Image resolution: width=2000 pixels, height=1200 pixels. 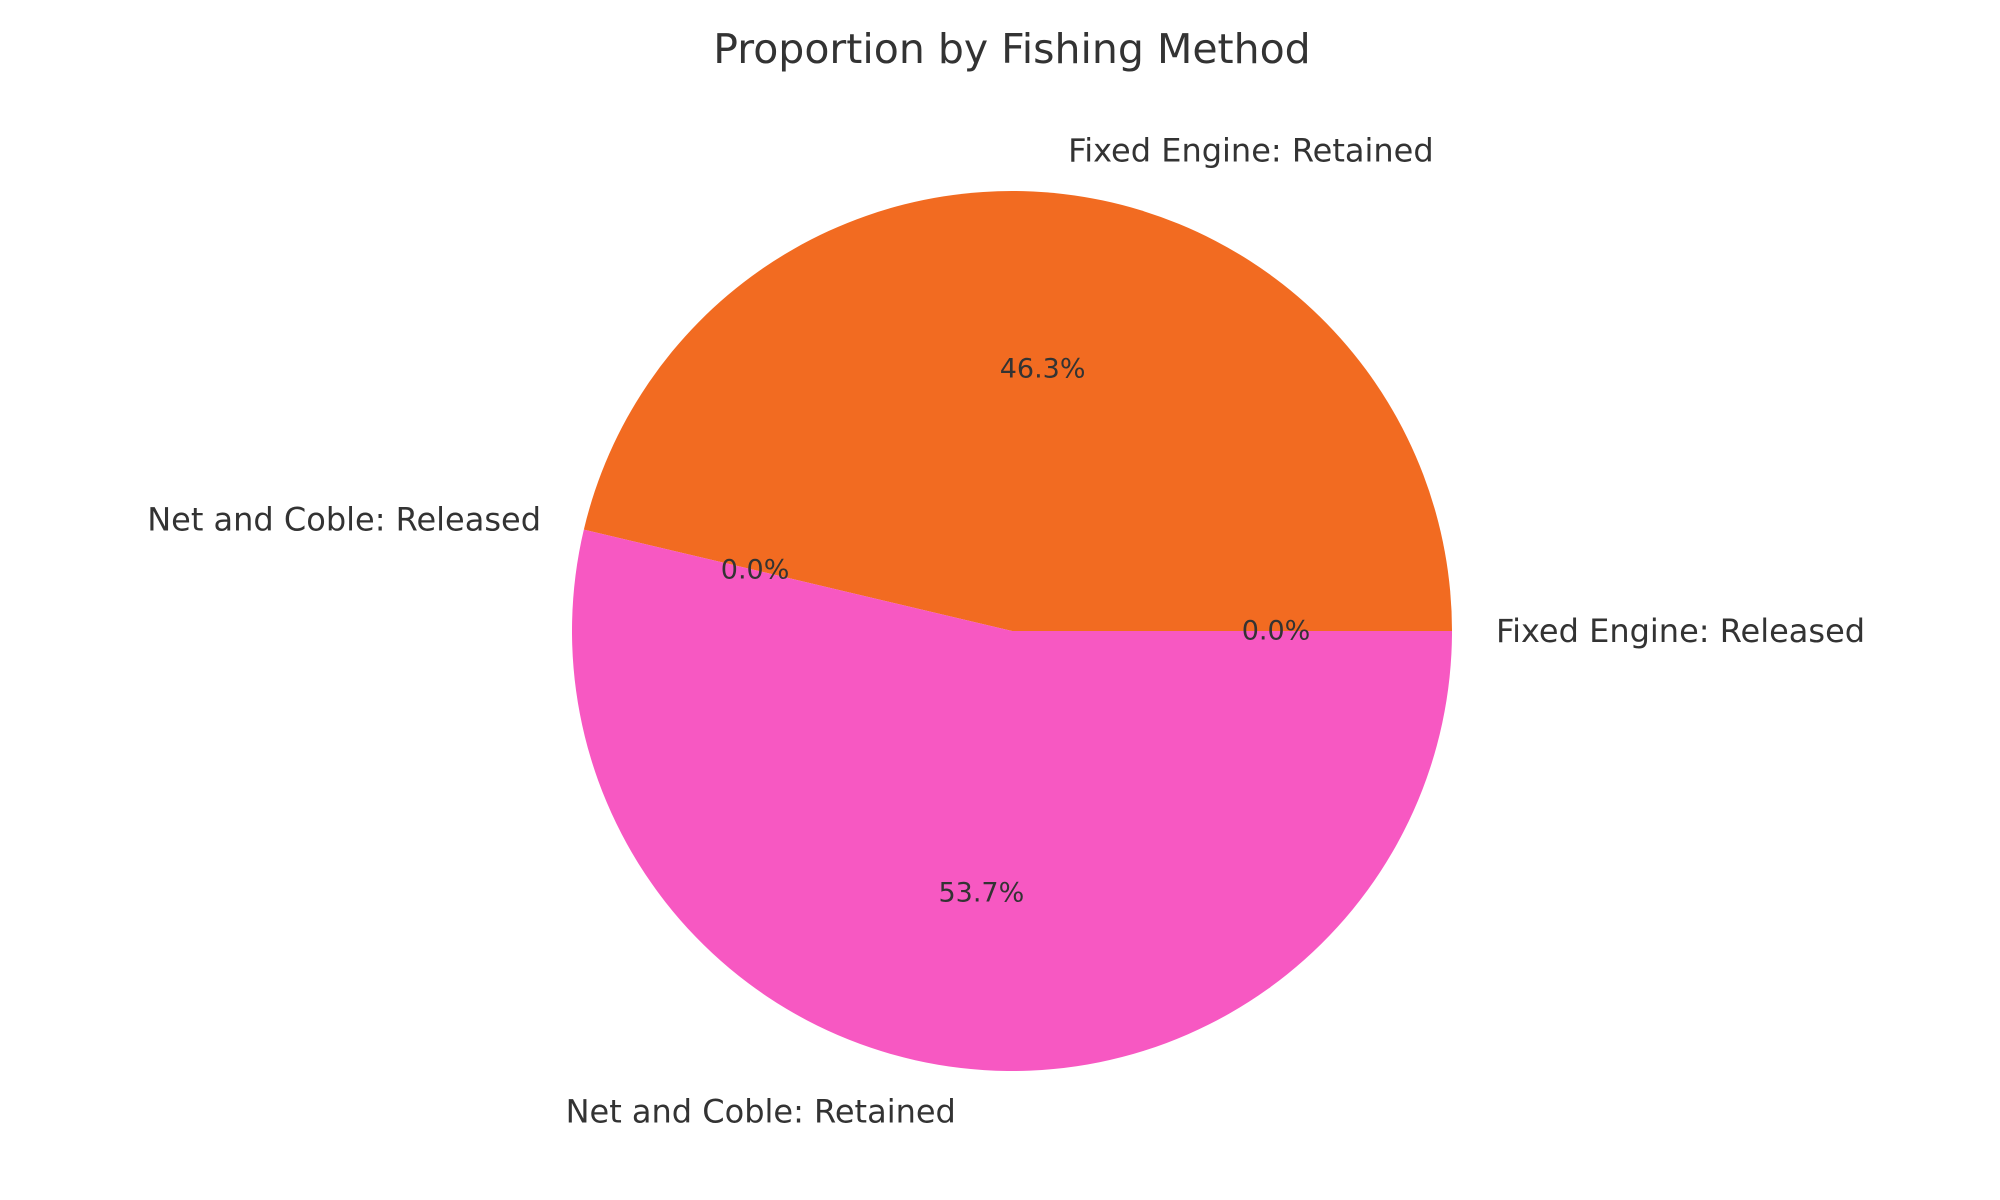 I want to click on slice-label-fixed-engine-retained: Fixed Engine: Retained, so click(x=1251, y=150).